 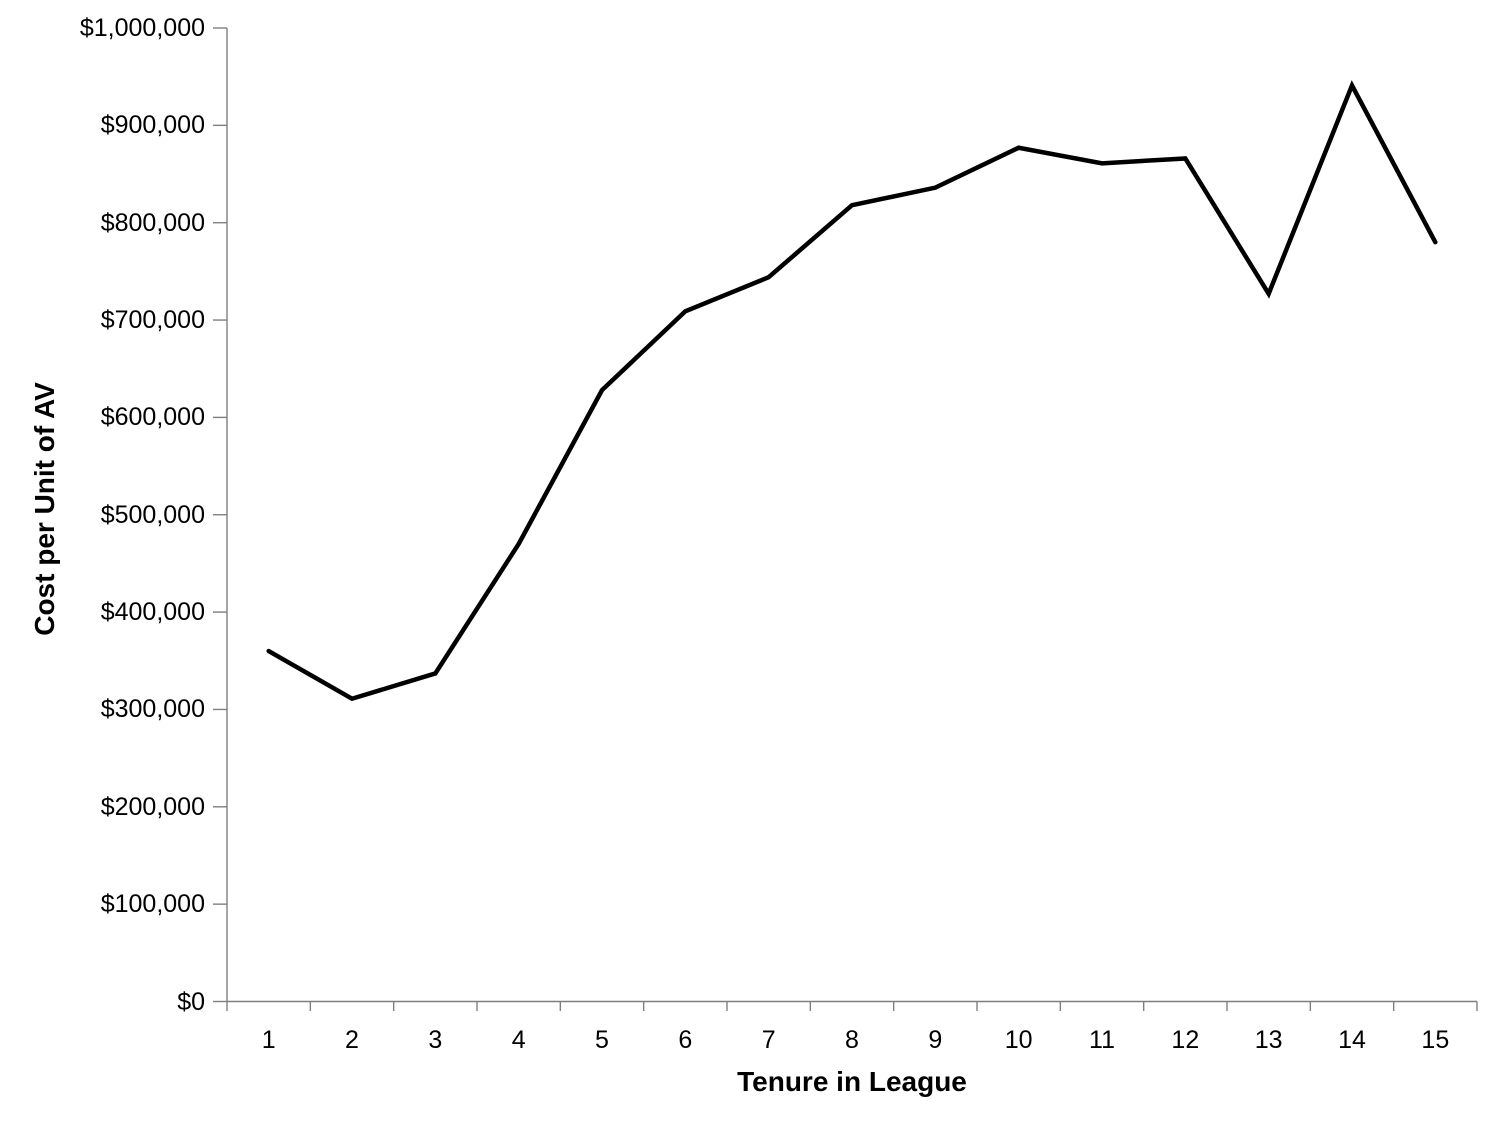 I want to click on x-axis-title: Tenure in League, so click(x=852, y=1081).